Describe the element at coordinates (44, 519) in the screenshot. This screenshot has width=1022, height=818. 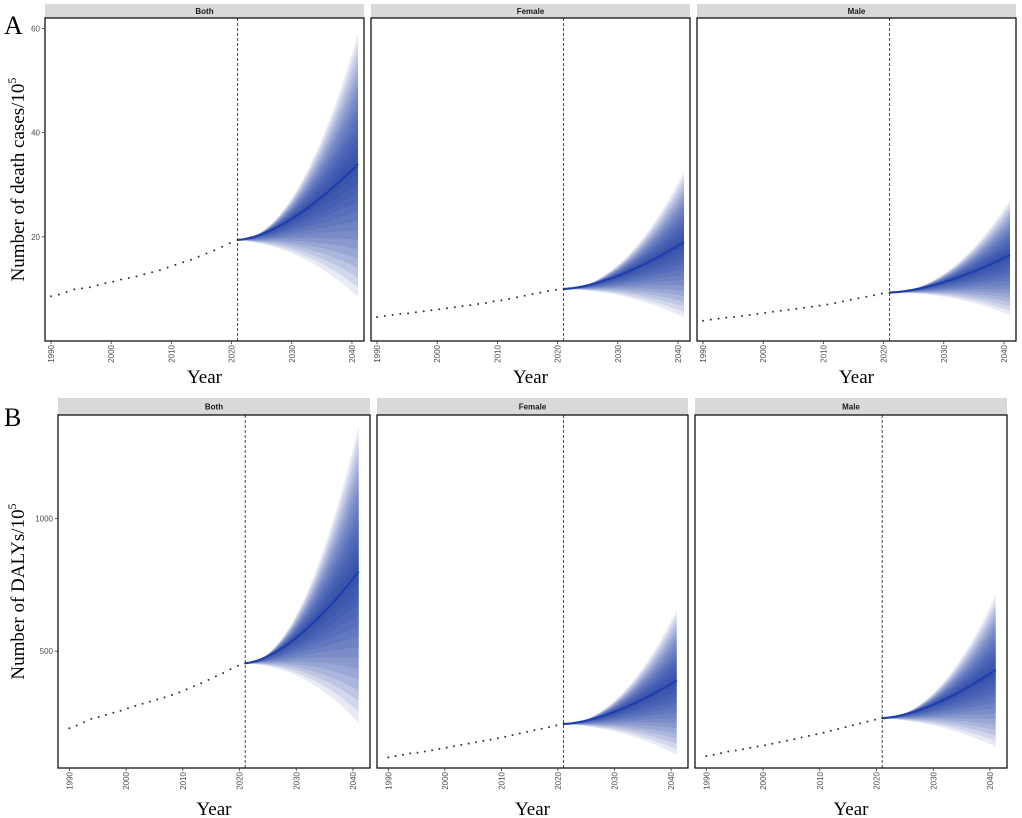
I see `y-tick-label: 1000` at that location.